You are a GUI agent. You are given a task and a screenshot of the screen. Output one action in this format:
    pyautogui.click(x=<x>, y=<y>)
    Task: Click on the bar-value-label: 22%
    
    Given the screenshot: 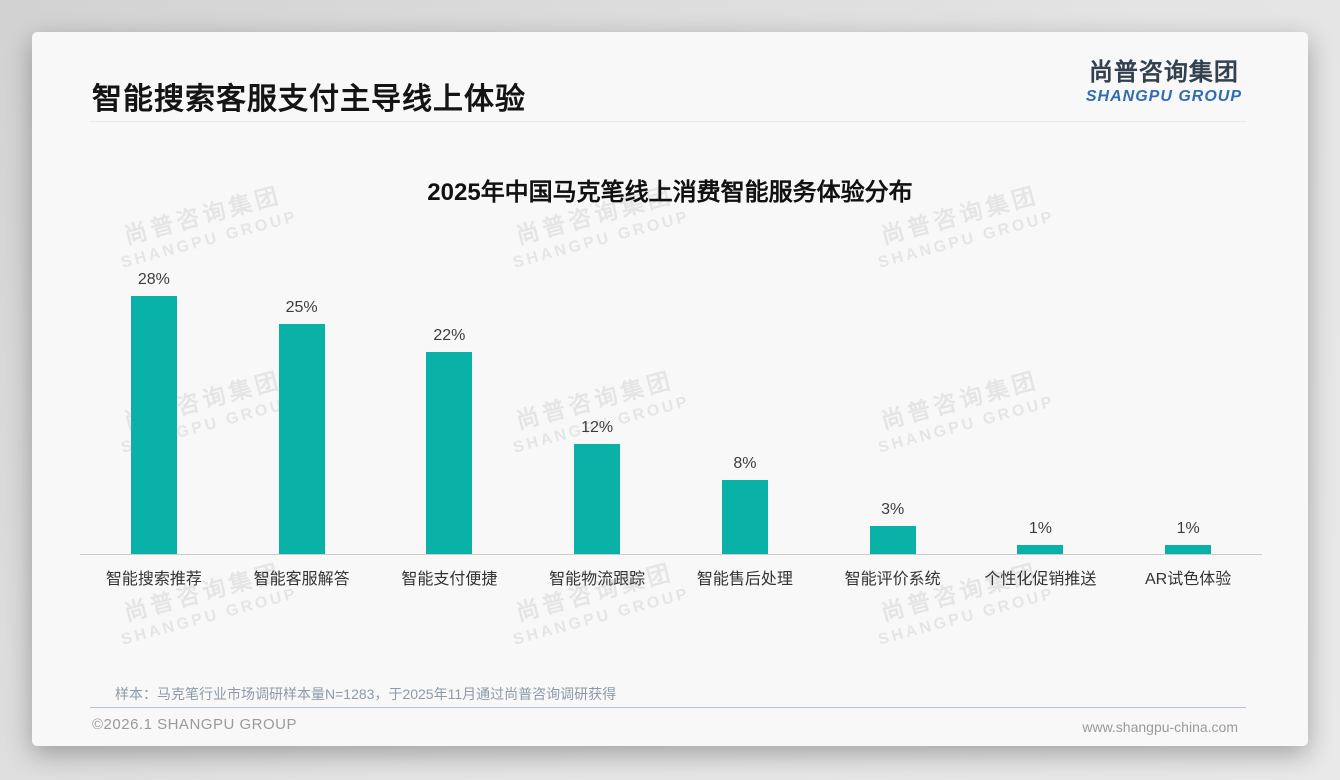 What is the action you would take?
    pyautogui.click(x=449, y=335)
    